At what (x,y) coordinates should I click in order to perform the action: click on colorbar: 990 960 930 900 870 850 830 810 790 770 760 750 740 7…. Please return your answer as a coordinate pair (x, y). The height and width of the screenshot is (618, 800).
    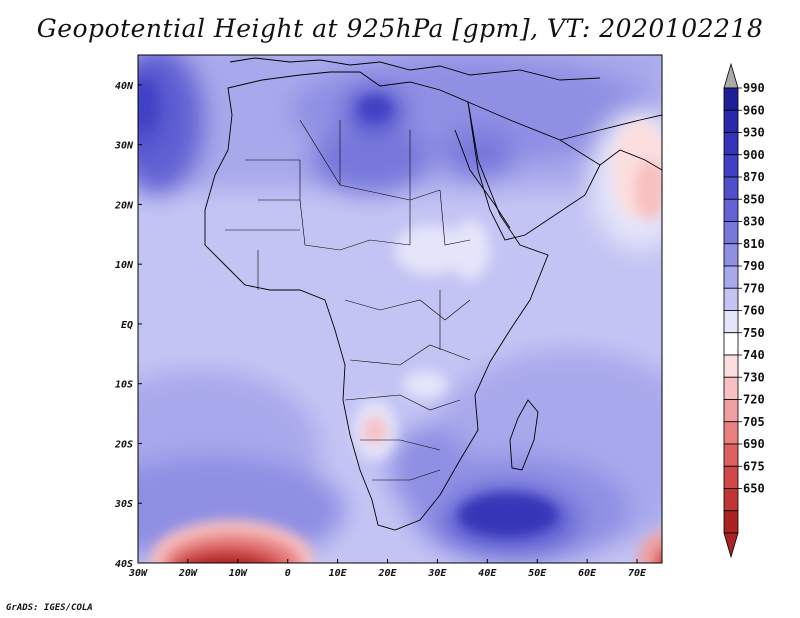
    Looking at the image, I should click on (744, 310).